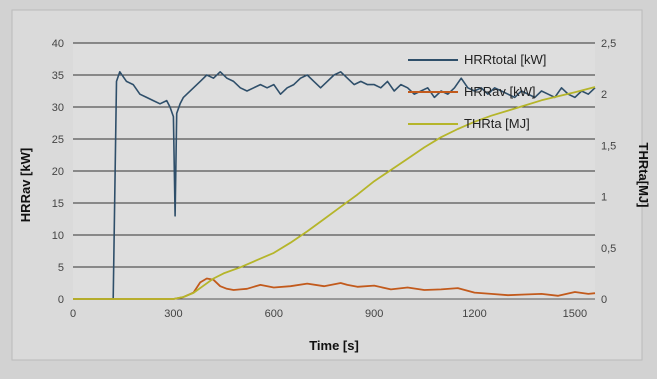 This screenshot has width=657, height=379. Describe the element at coordinates (58, 236) in the screenshot. I see `left-tick-label: 10` at that location.